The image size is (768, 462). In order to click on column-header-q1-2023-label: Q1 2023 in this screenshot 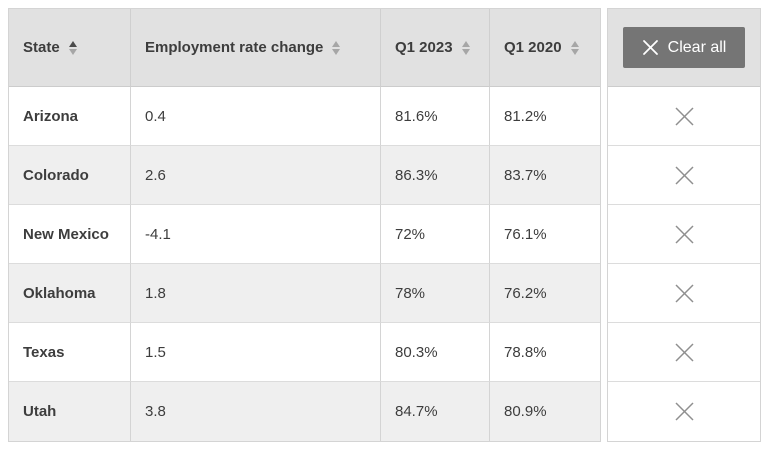, I will do `click(424, 47)`.